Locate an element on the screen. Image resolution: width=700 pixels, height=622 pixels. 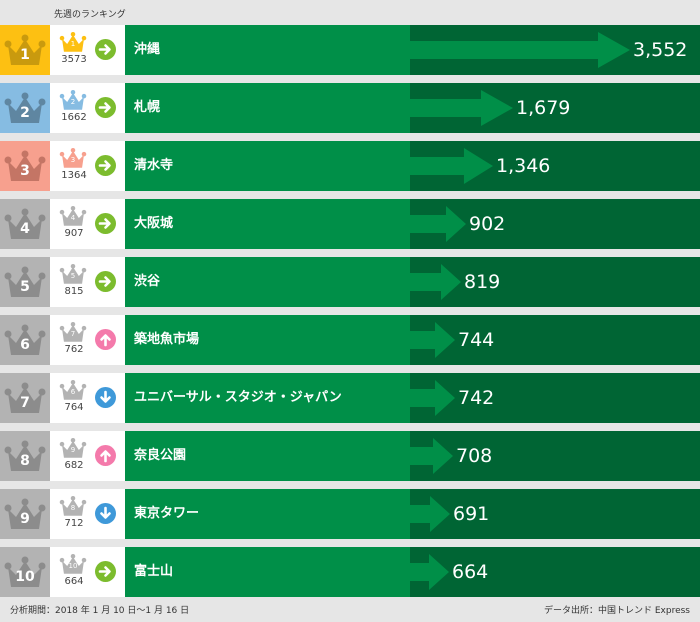
prev-rank-number: 10 is located at coordinates (73, 566).